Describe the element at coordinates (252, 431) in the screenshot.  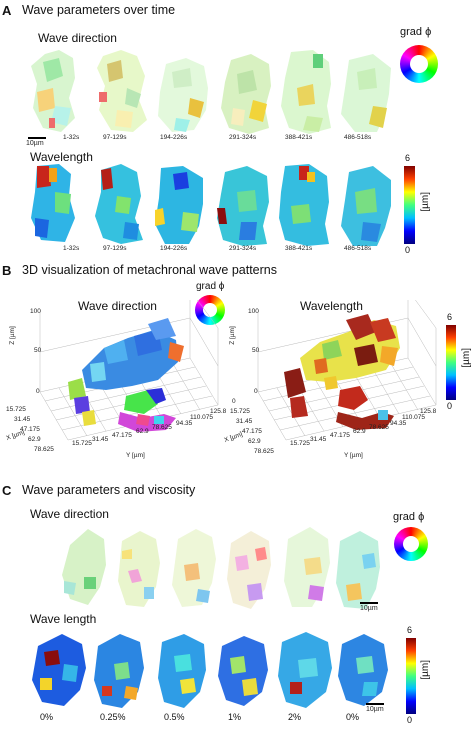
I see `b-right-x-tick-3: 47.175` at that location.